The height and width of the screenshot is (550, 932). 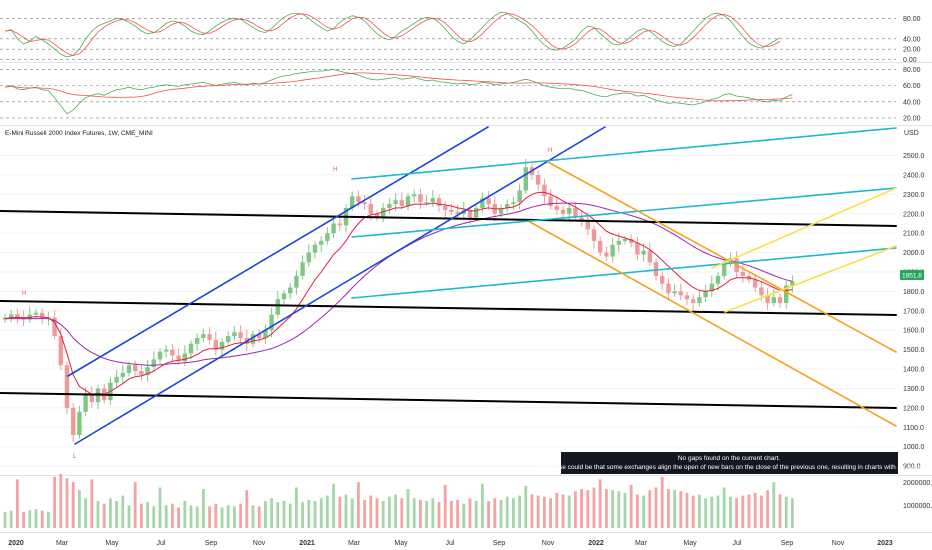 I want to click on time-tick-11: Nov, so click(x=548, y=543).